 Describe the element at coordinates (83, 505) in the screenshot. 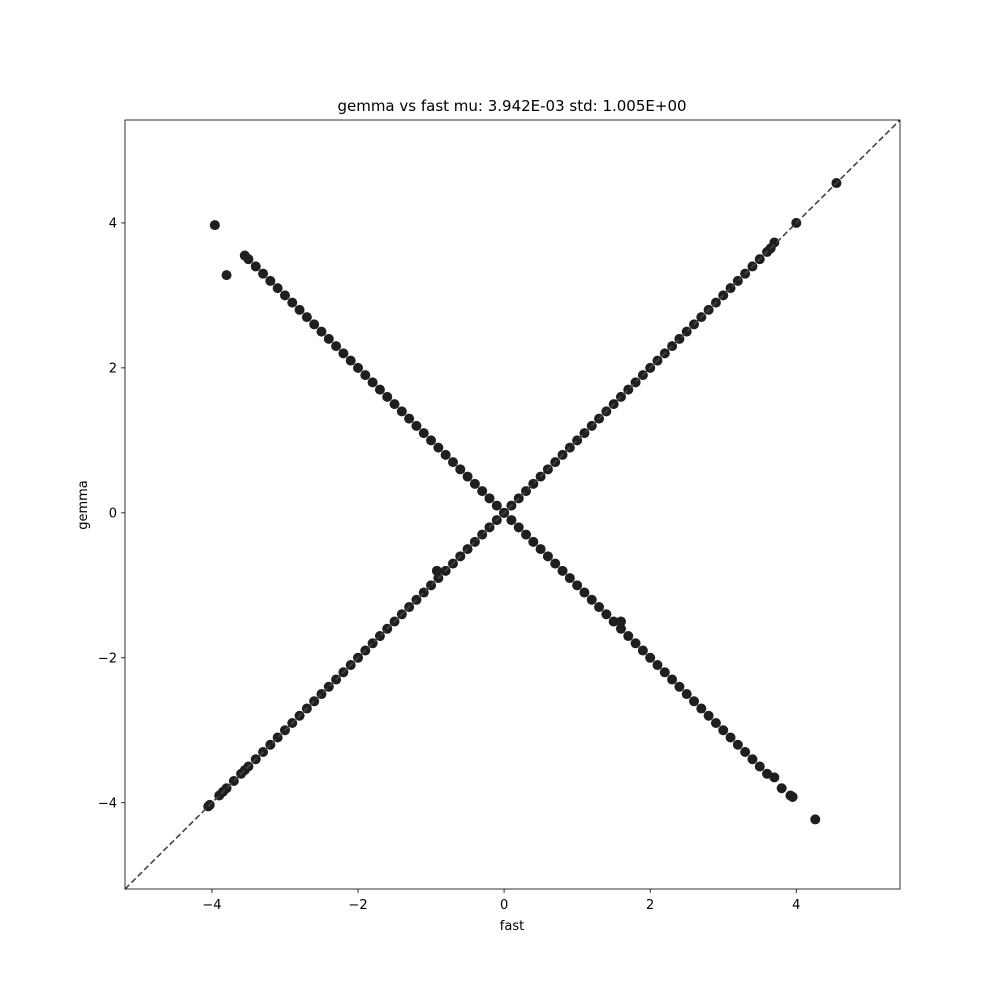

I see `y-axis-label: gemma` at that location.